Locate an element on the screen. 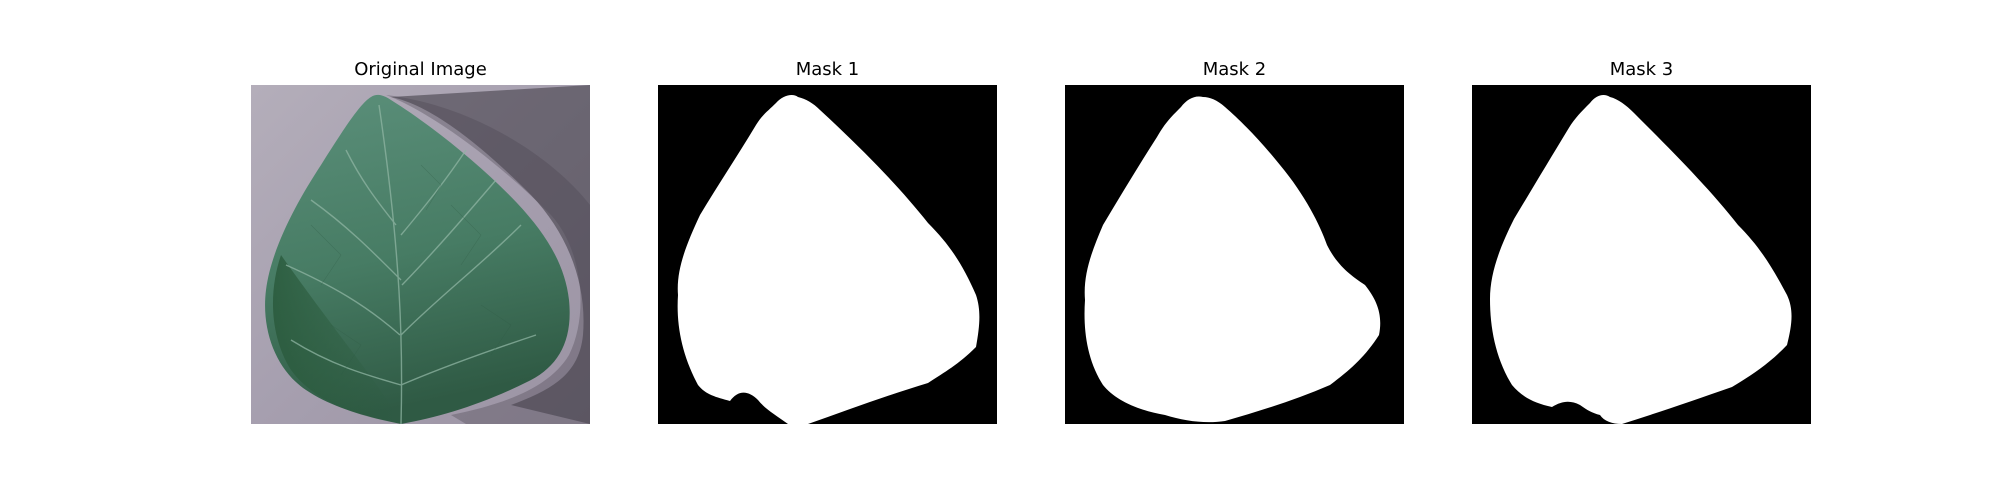 The height and width of the screenshot is (500, 2000). panel-mask-2: Mask 2 is located at coordinates (1234, 239).